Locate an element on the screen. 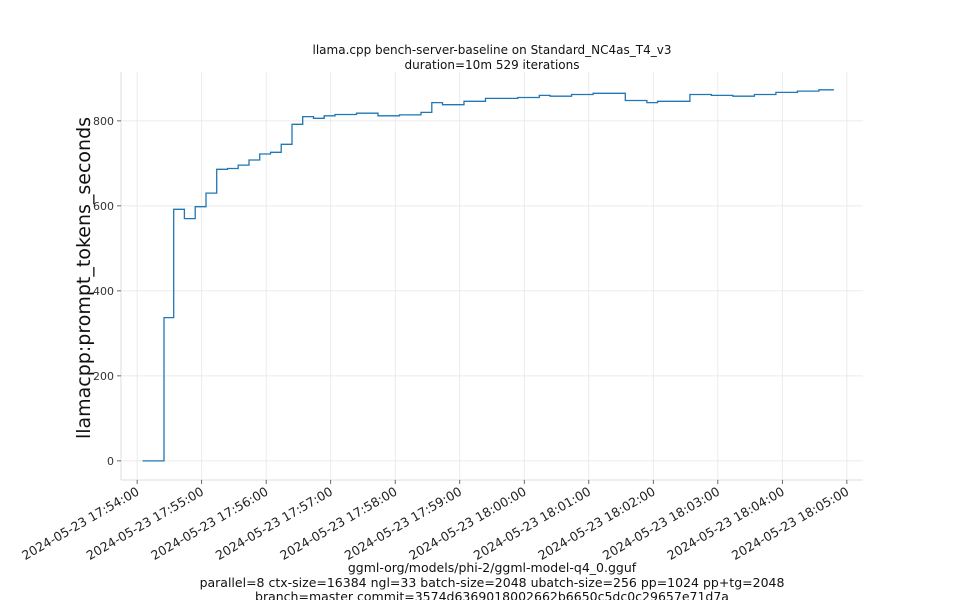 The width and height of the screenshot is (960, 600). x-tick-label: 2024-05-23 17:55:00 is located at coordinates (145, 523).